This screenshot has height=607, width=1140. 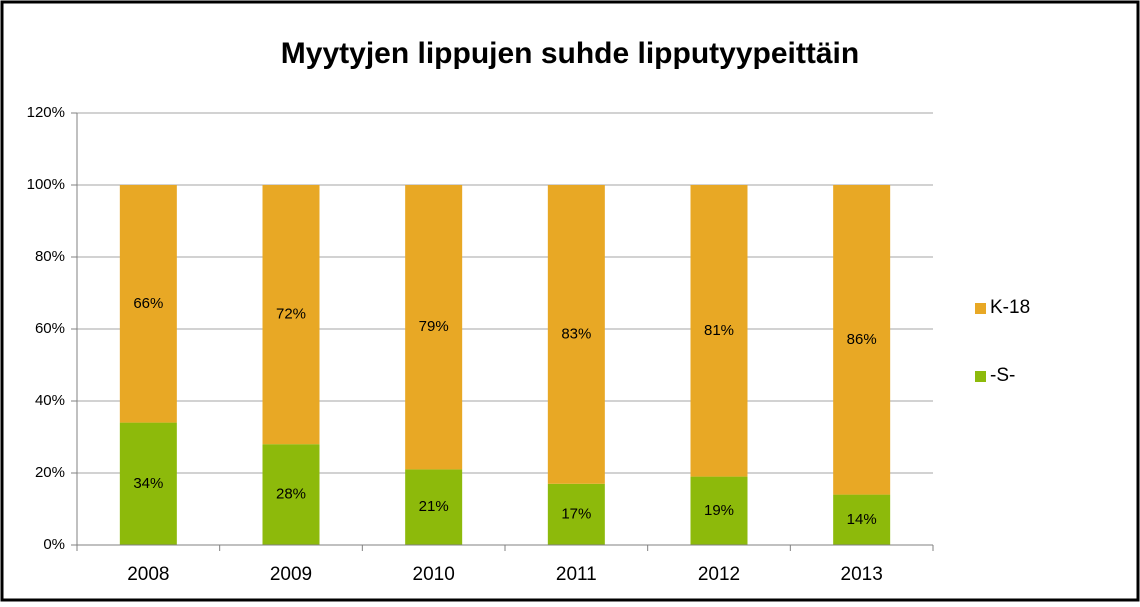 I want to click on data-label: 34%, so click(x=148, y=483).